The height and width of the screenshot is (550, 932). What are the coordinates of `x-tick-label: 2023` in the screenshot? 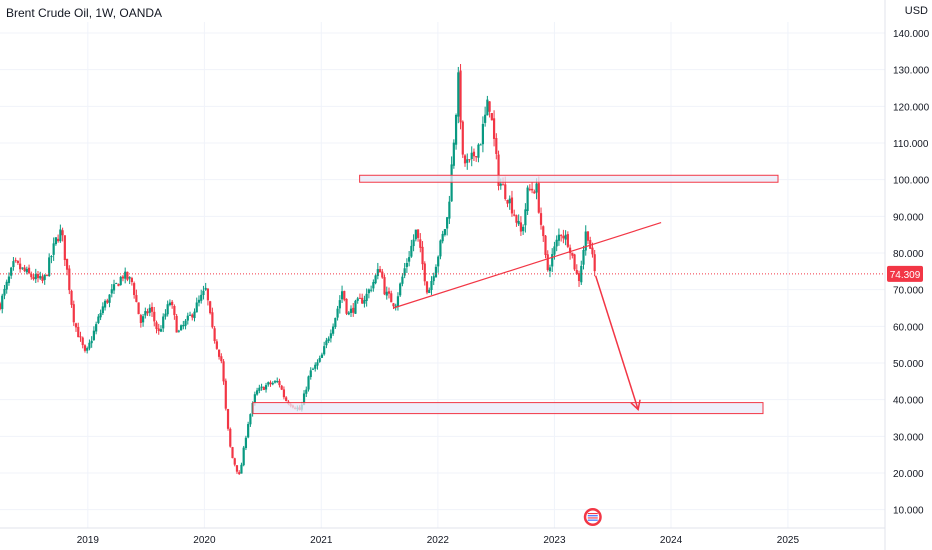 It's located at (554, 540).